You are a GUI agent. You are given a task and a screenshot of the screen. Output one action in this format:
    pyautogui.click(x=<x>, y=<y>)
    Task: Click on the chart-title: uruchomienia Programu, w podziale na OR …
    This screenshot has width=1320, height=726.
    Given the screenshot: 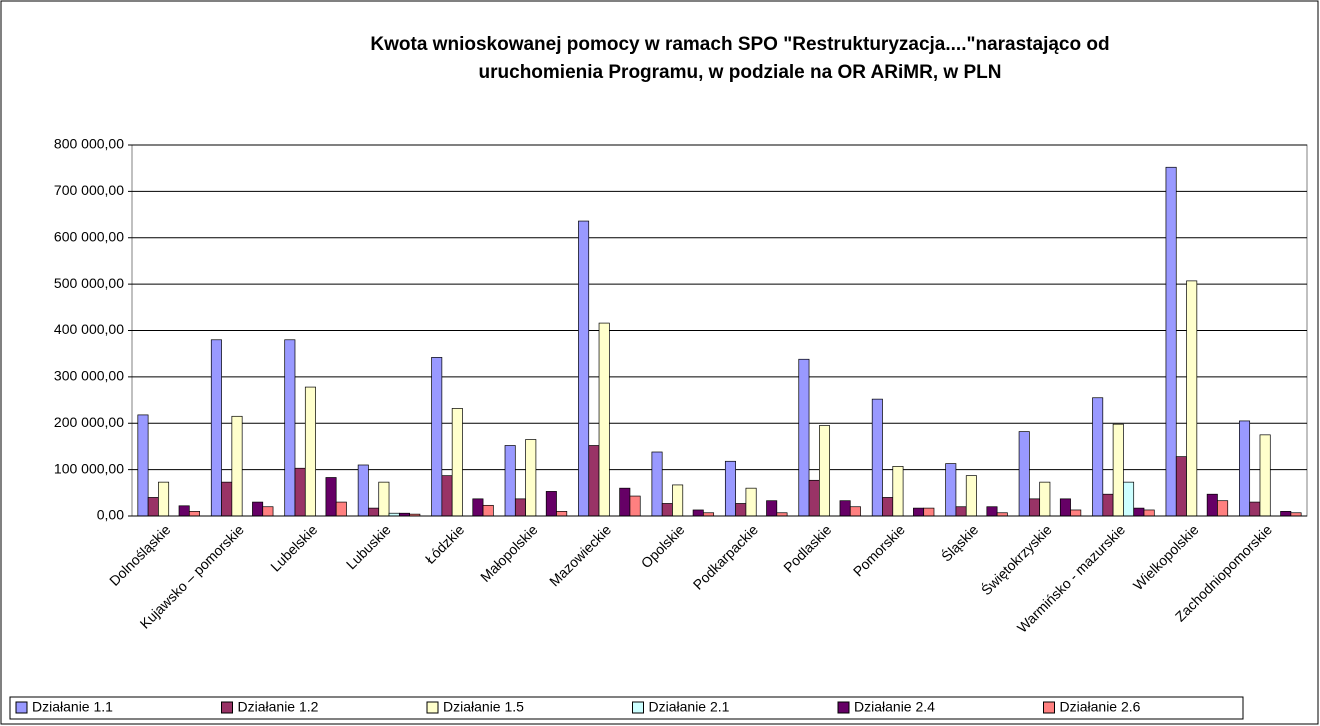 What is the action you would take?
    pyautogui.click(x=740, y=72)
    